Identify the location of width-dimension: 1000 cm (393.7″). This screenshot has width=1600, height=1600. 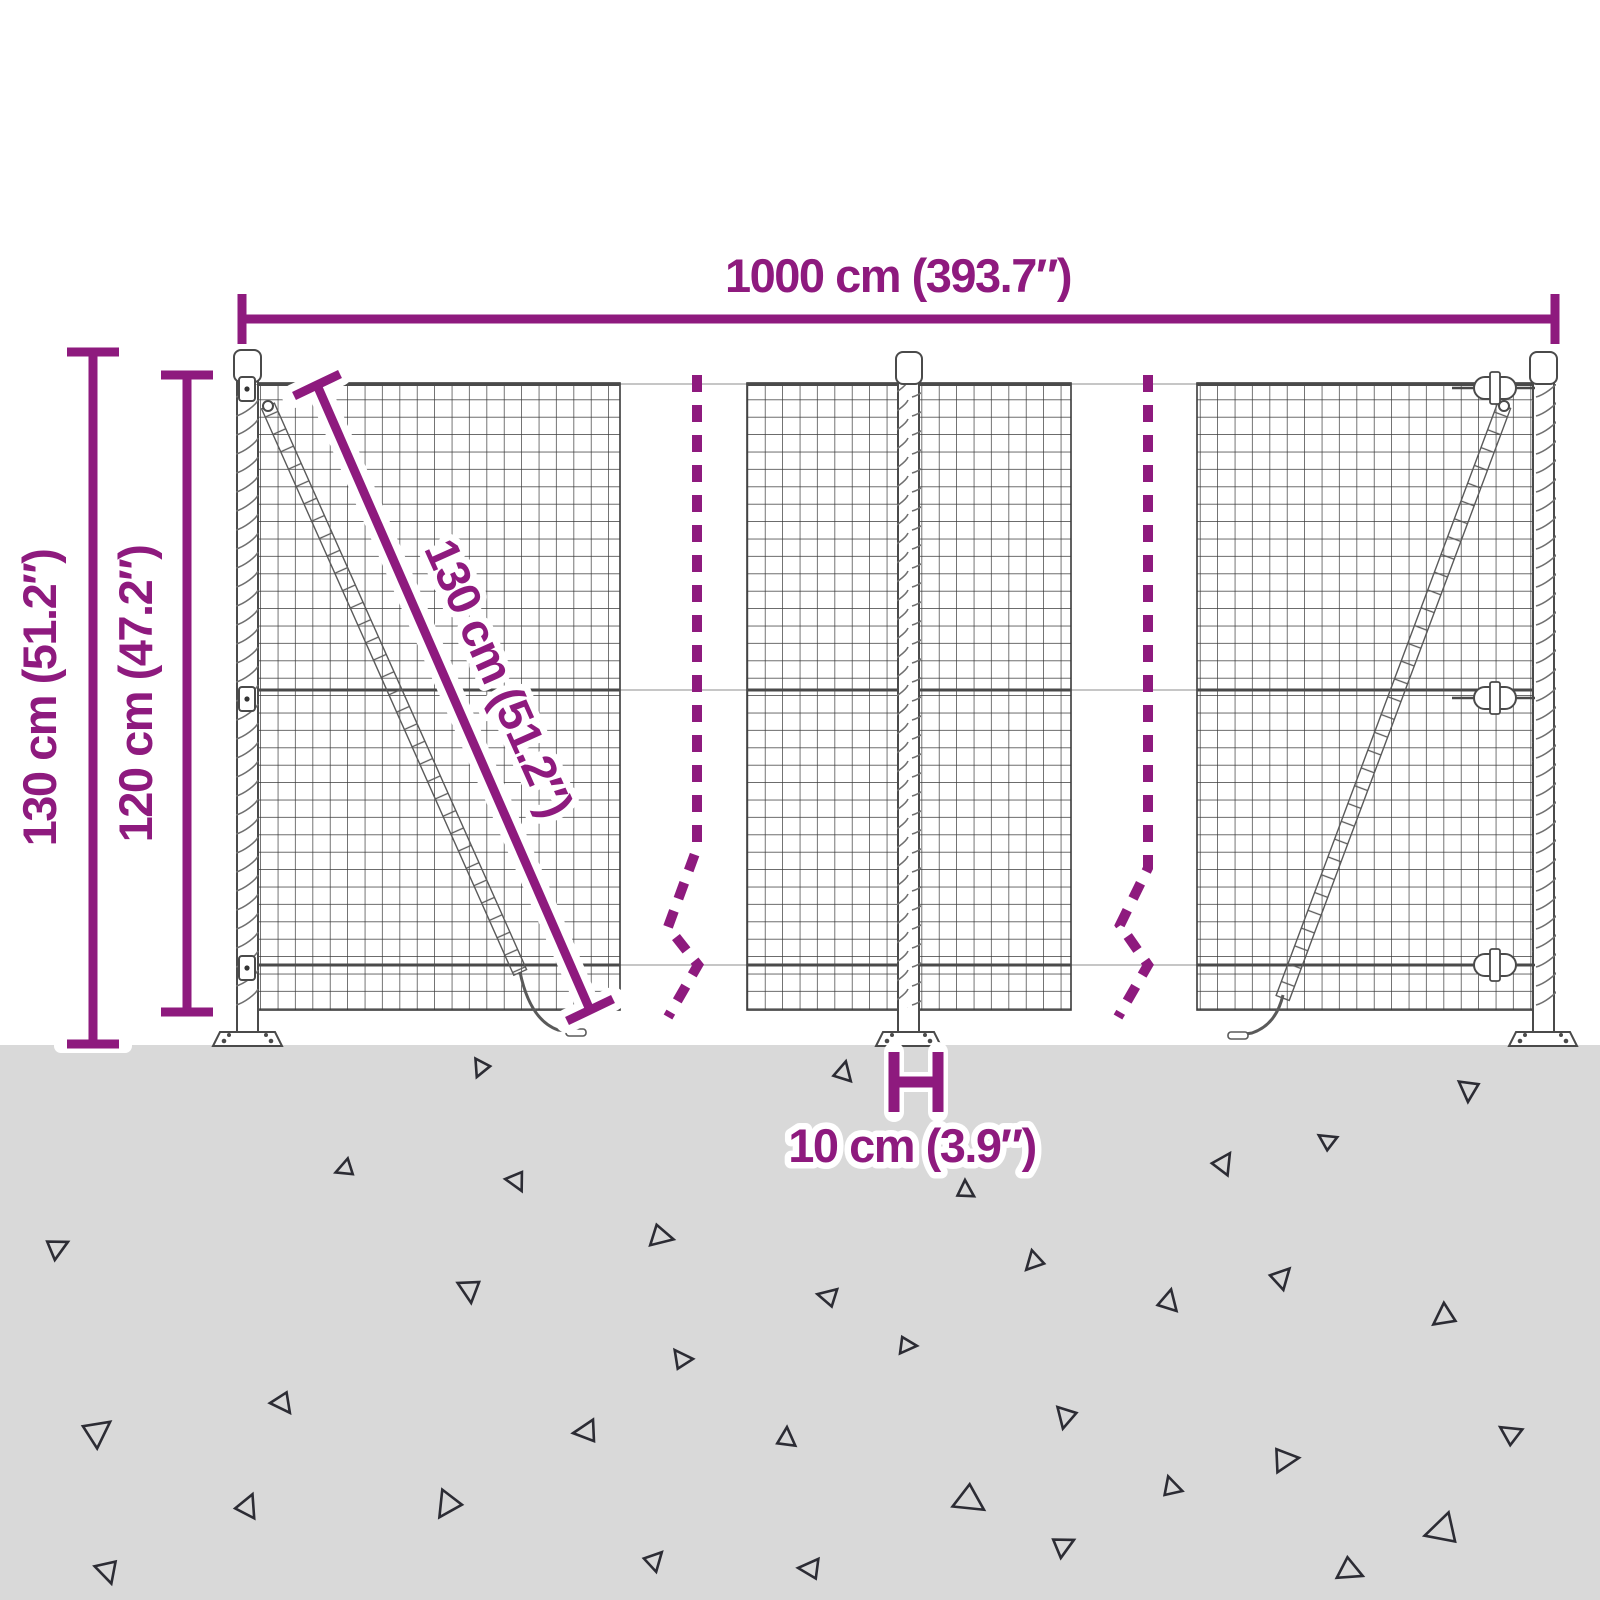
(898, 293).